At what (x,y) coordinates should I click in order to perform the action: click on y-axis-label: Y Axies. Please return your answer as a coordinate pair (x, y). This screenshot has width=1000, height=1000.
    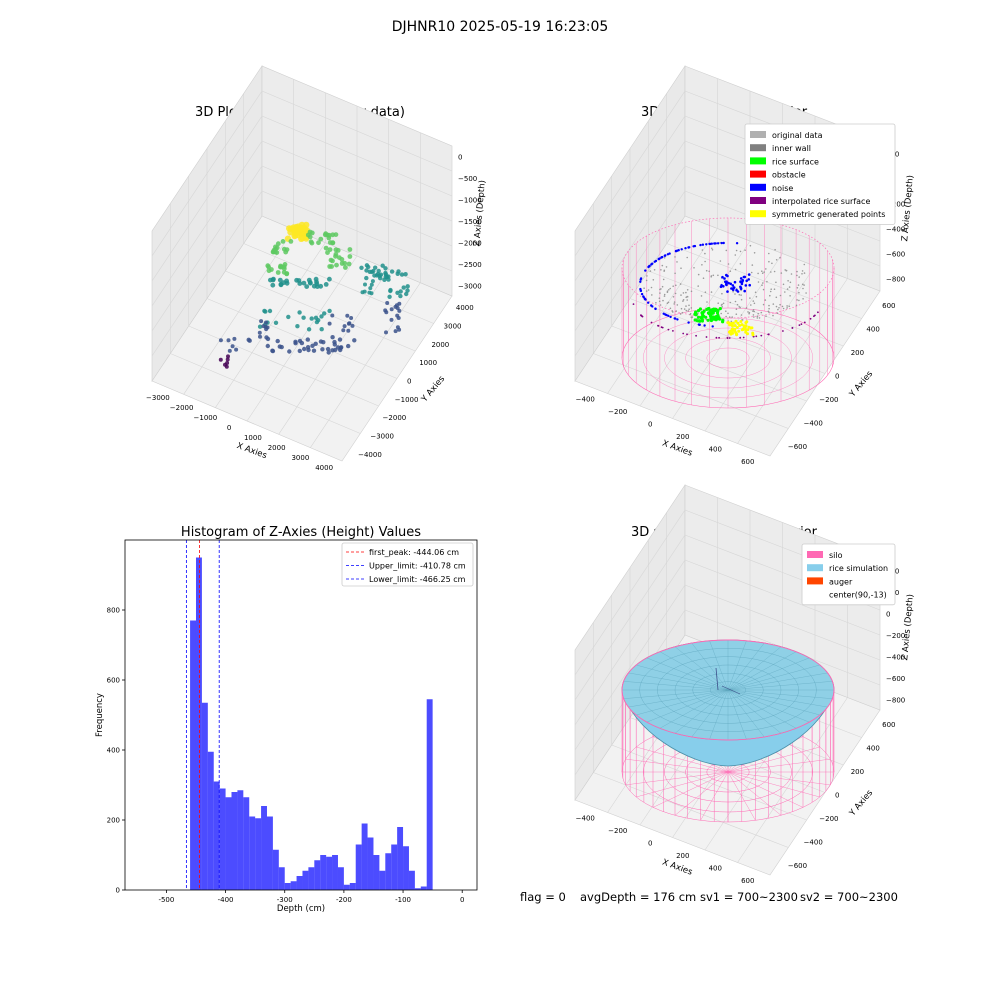
    Looking at the image, I should click on (433, 389).